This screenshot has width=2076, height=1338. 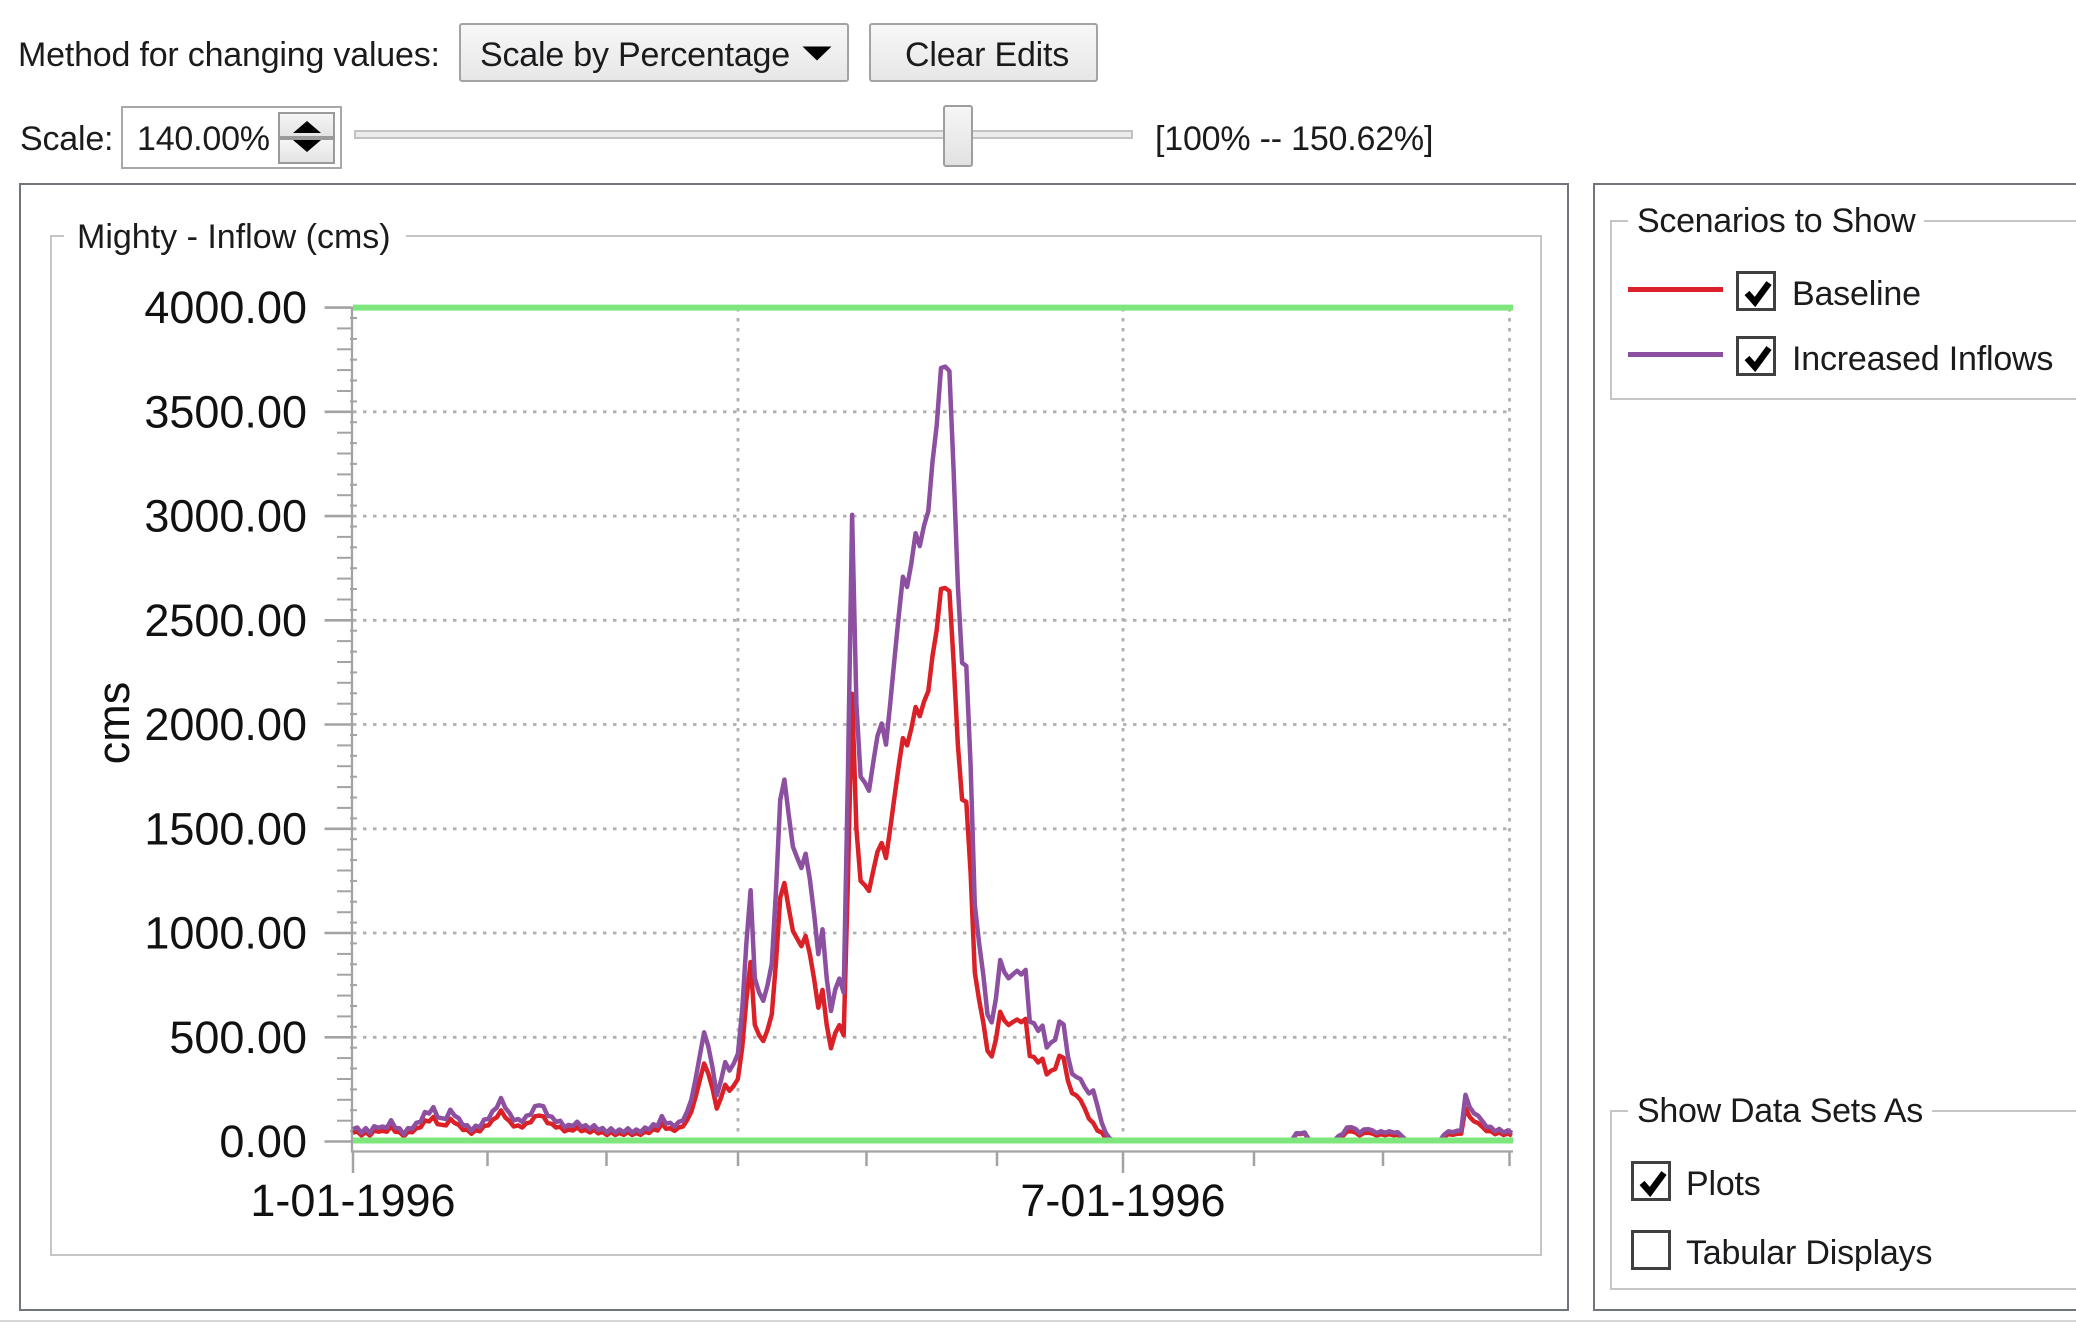 What do you see at coordinates (263, 1141) in the screenshot?
I see `svg-text: 0.00` at bounding box center [263, 1141].